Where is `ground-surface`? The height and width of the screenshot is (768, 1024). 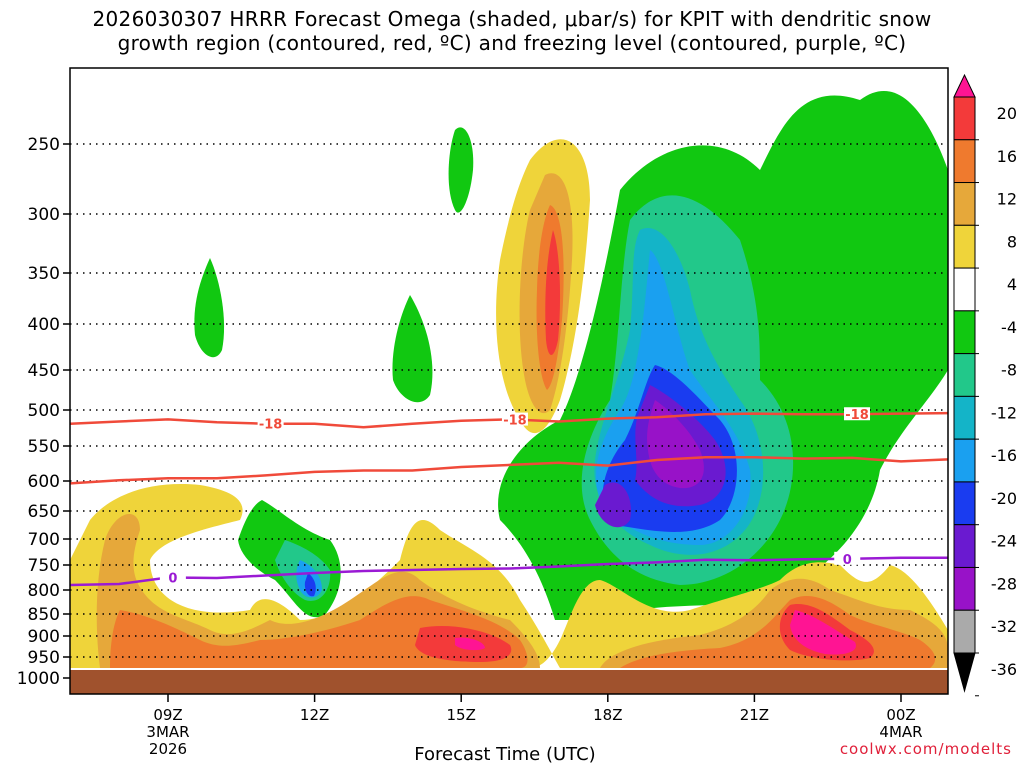 ground-surface is located at coordinates (509, 682).